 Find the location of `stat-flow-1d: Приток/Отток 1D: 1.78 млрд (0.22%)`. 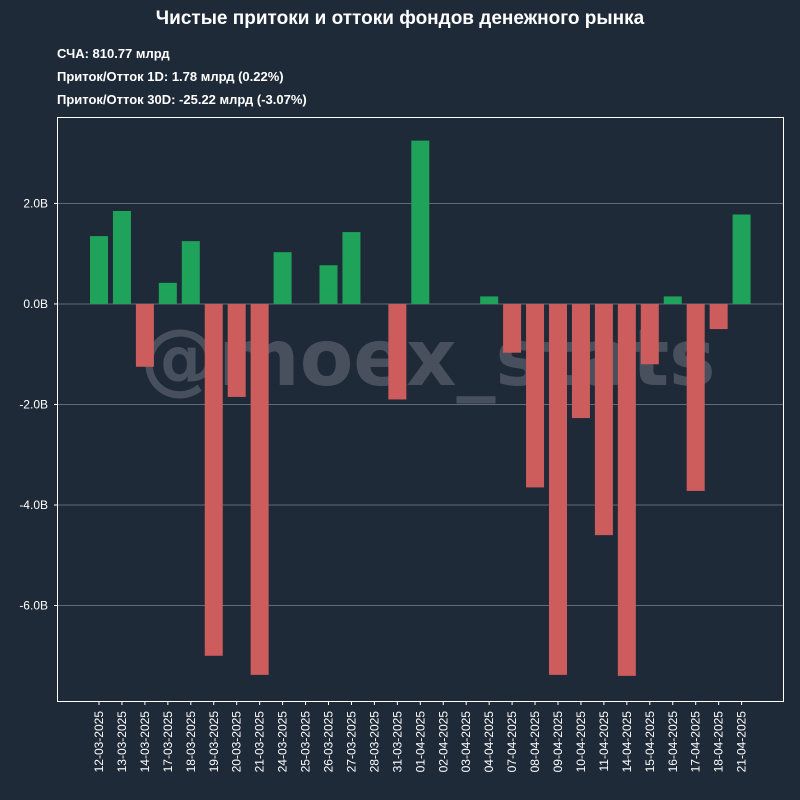

stat-flow-1d: Приток/Отток 1D: 1.78 млрд (0.22%) is located at coordinates (170, 76).